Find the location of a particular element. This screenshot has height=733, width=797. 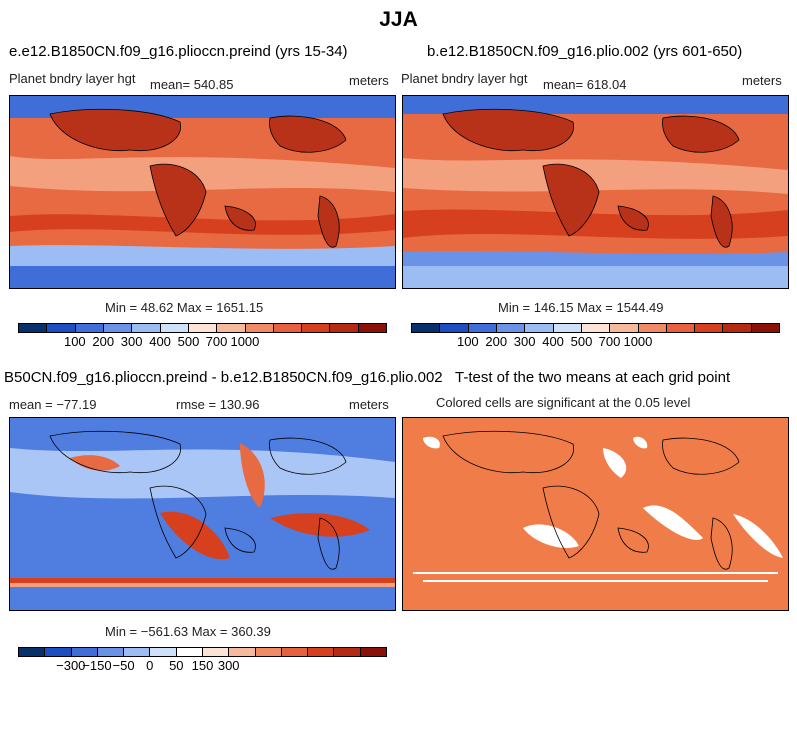

panel1-colorbar-tick-label: 500 is located at coordinates (188, 341).